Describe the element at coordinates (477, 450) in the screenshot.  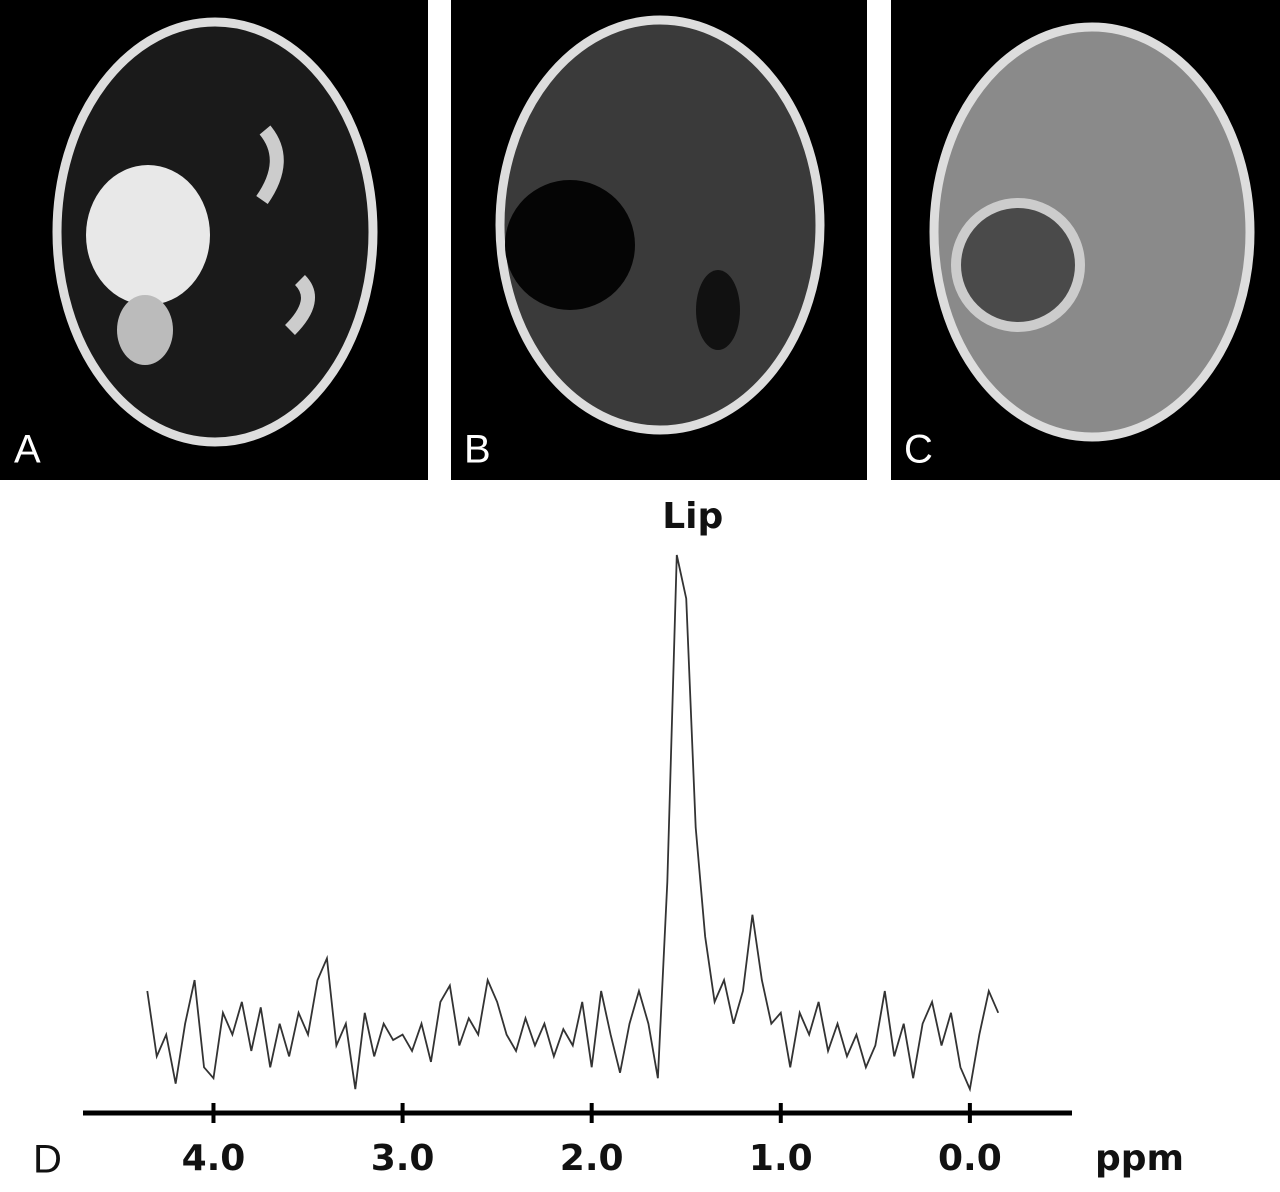
I see `panel-label: B` at that location.